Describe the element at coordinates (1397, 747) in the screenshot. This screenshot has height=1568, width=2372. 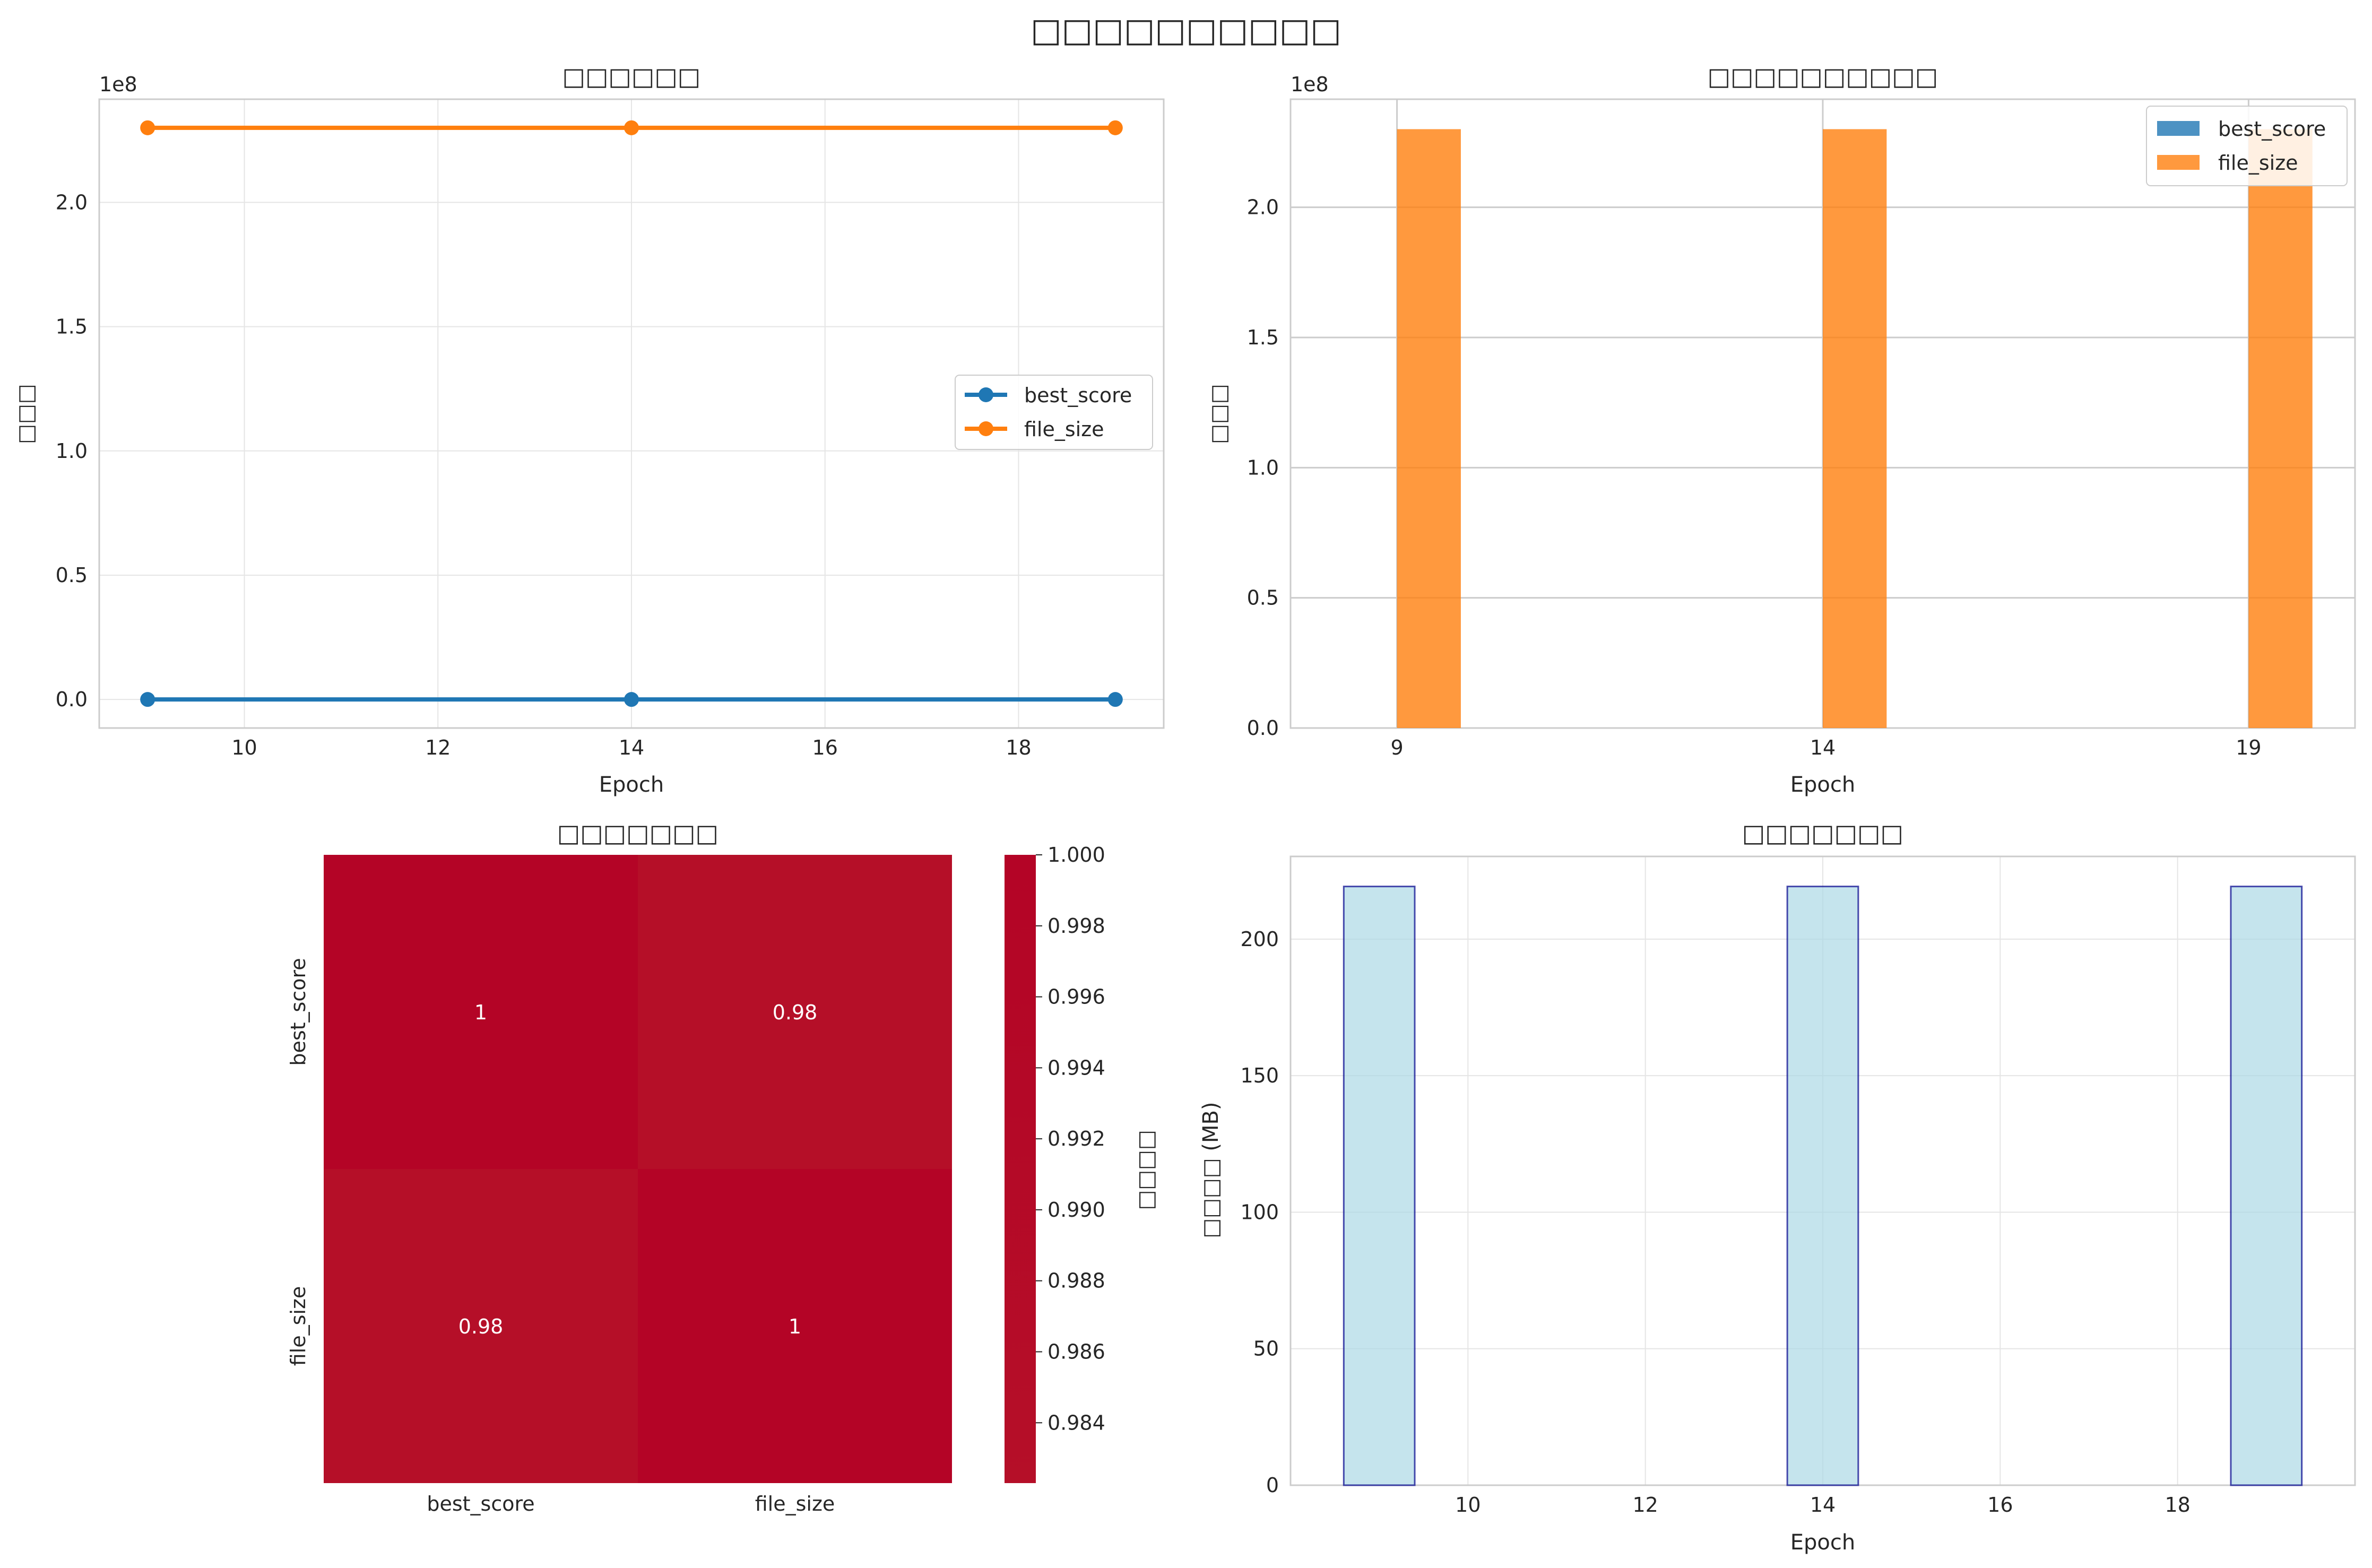
I see `grouped-bar-x-tick-label: 9` at that location.